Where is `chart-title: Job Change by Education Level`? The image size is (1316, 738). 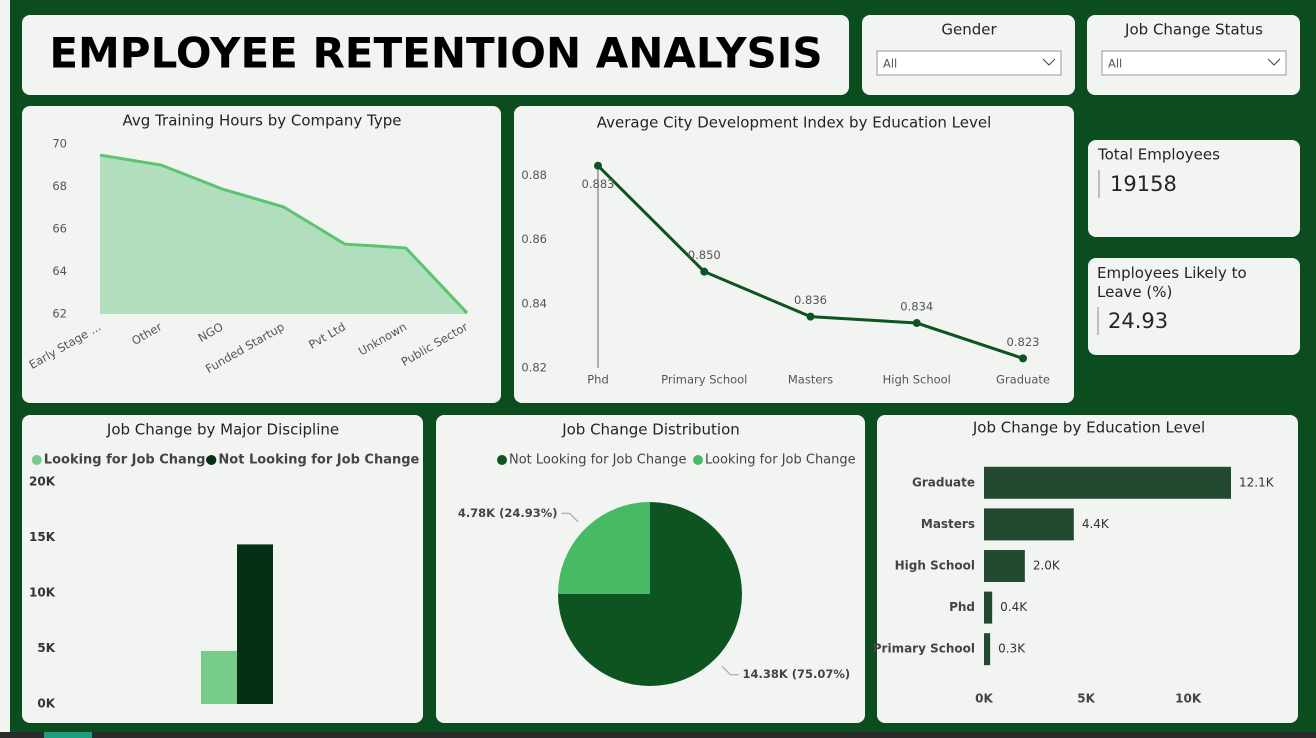 chart-title: Job Change by Education Level is located at coordinates (1088, 428).